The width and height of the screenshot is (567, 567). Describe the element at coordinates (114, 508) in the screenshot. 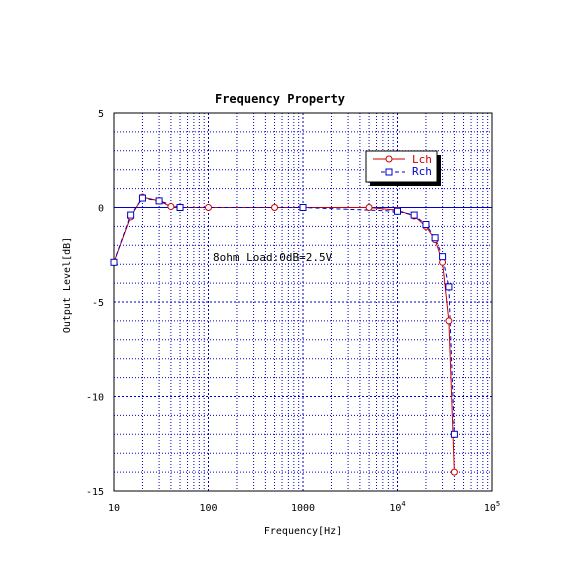

I see `x-tick-label: 10` at that location.